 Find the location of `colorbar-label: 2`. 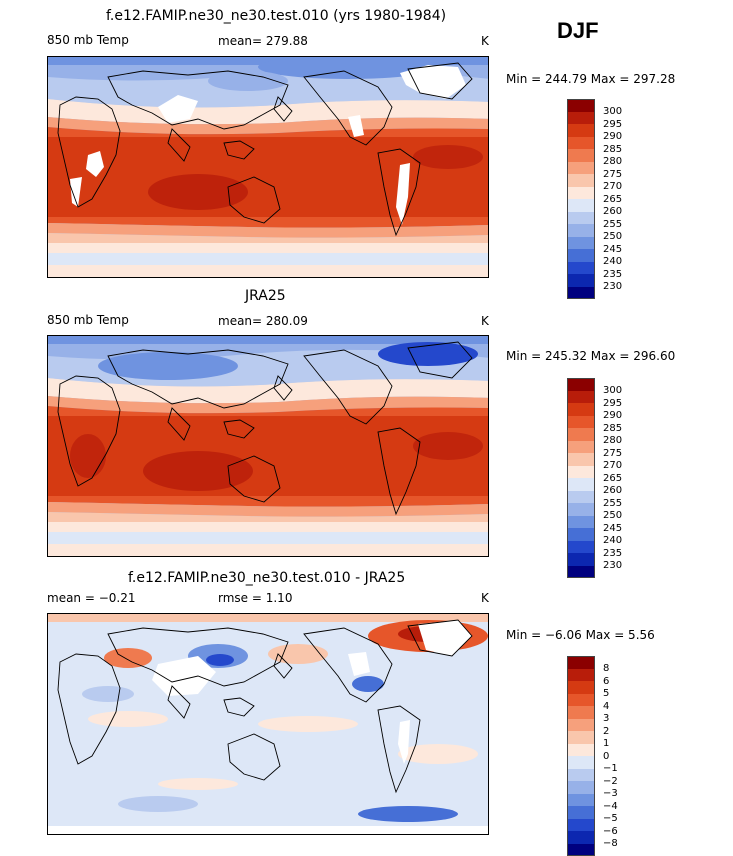

colorbar-label: 2 is located at coordinates (610, 732).